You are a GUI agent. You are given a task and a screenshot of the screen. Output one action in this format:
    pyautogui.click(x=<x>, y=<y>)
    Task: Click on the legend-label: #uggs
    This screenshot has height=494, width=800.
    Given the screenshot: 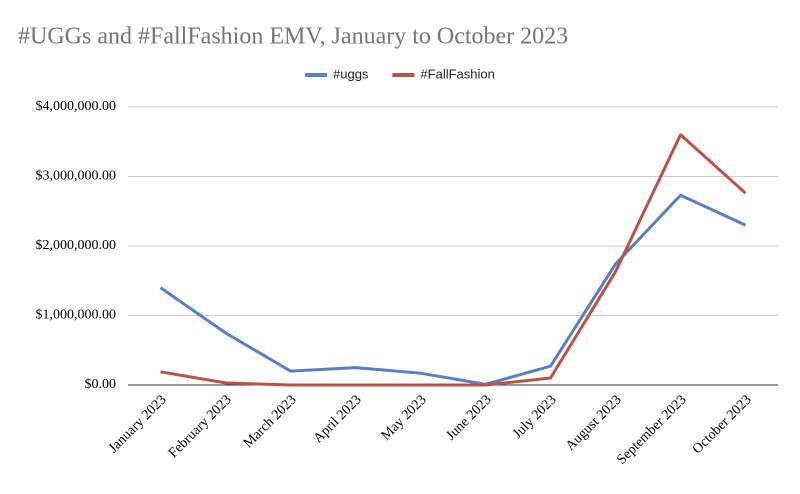 What is the action you would take?
    pyautogui.click(x=351, y=73)
    